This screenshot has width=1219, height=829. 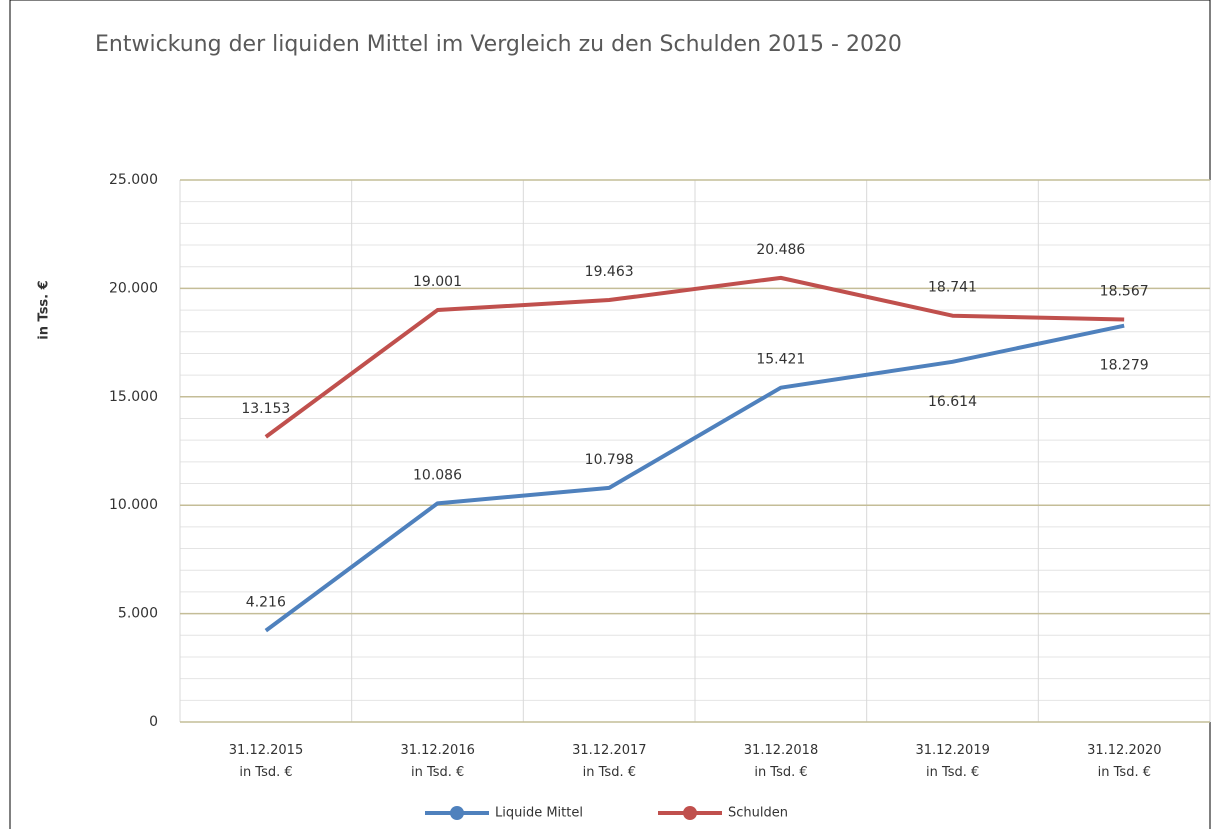 What do you see at coordinates (133, 505) in the screenshot?
I see `y-tick-label: 10.000` at bounding box center [133, 505].